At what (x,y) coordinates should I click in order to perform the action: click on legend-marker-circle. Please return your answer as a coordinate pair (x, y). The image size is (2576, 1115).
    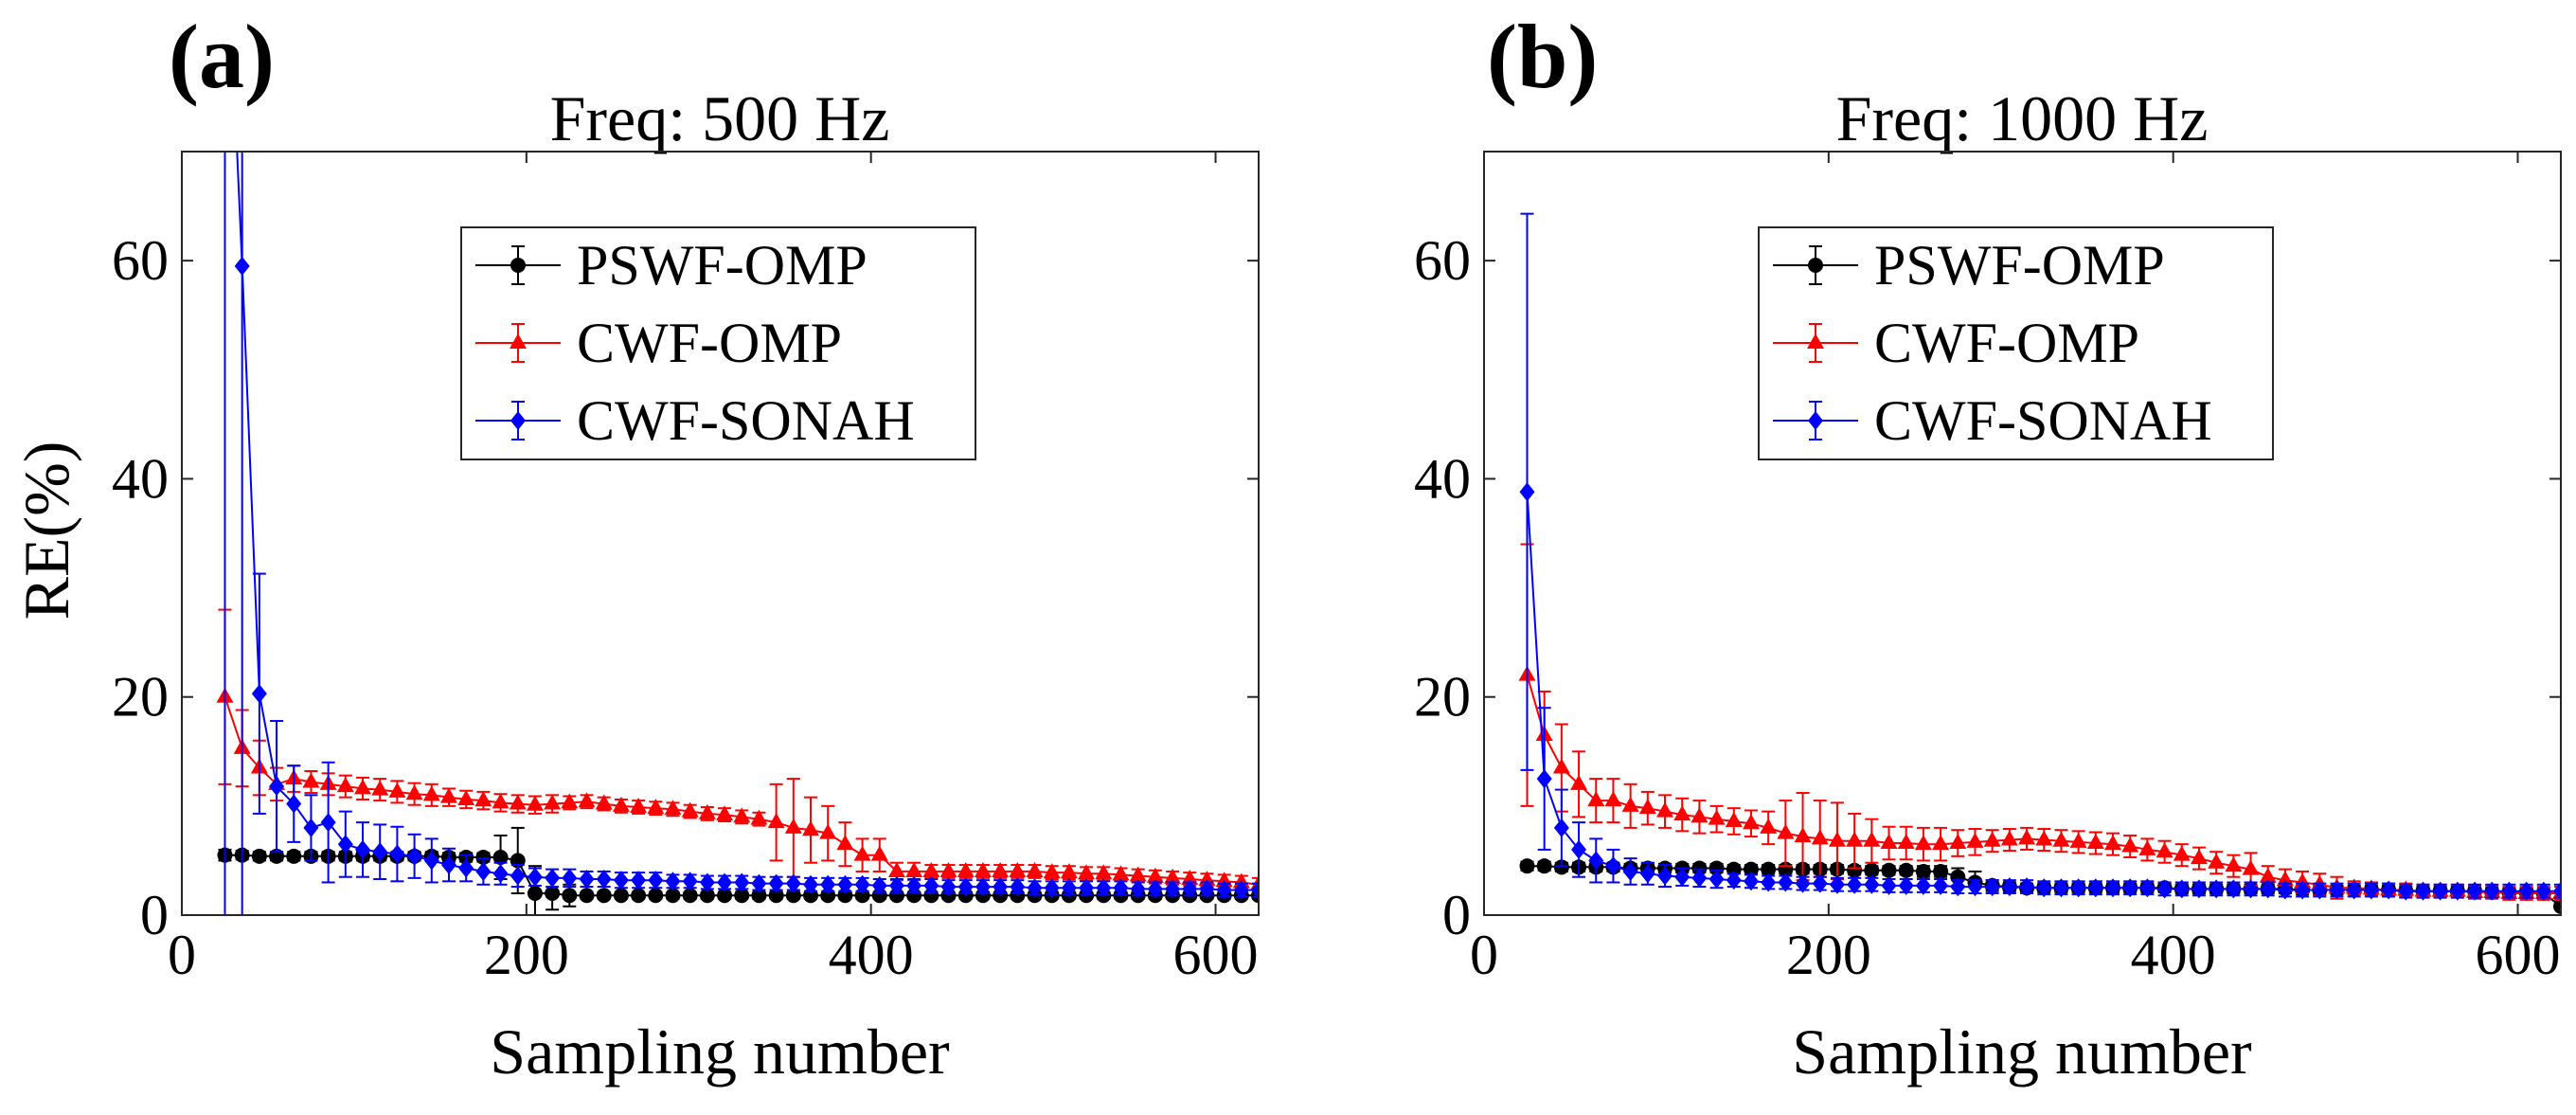
    Looking at the image, I should click on (1815, 265).